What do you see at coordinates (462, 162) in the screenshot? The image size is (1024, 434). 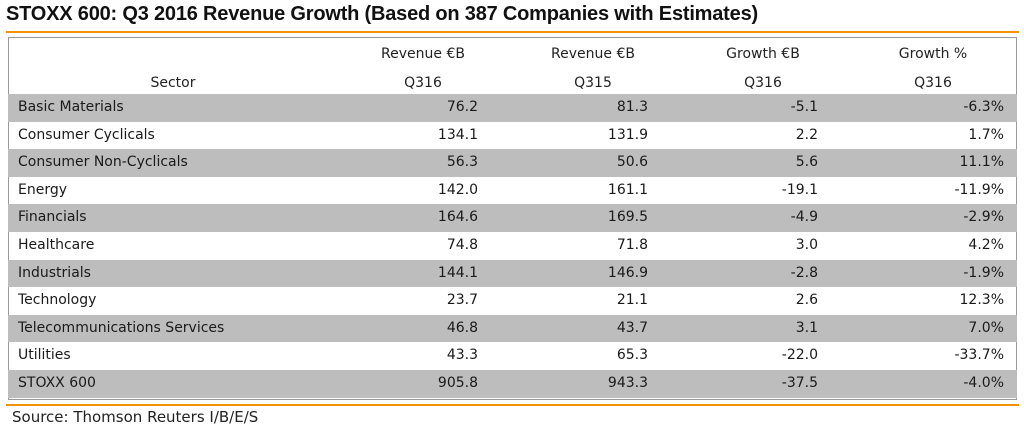 I see `cell-revenue-q316: 56.3` at bounding box center [462, 162].